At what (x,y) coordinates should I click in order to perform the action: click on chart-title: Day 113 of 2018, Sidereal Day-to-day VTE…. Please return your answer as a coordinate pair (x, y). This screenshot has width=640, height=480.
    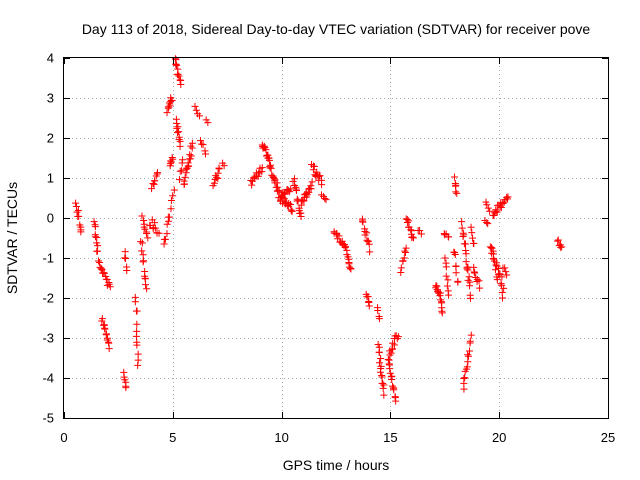
    Looking at the image, I should click on (336, 29).